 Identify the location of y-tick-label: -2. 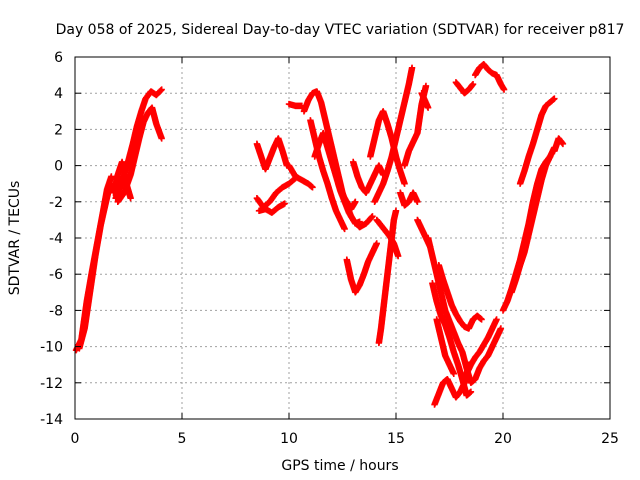
(56, 203).